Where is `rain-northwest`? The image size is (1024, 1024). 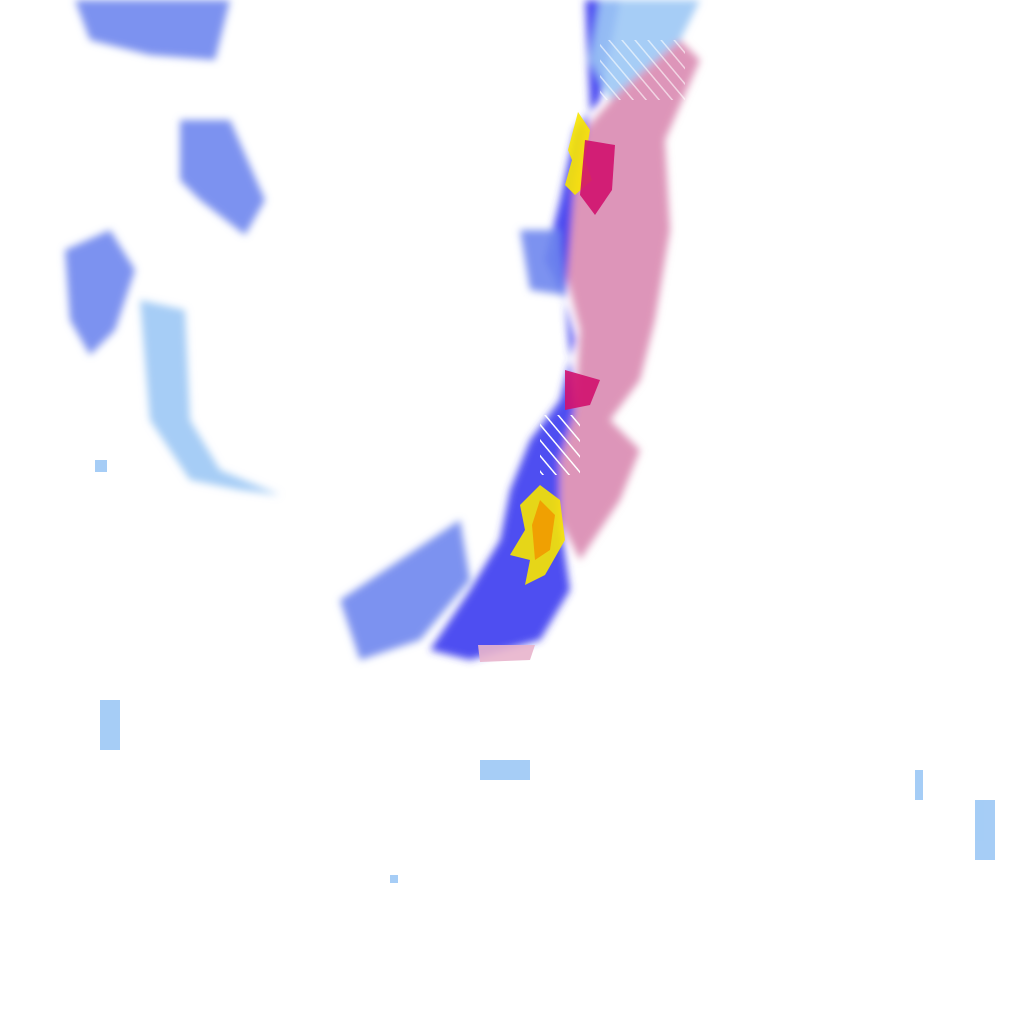 rain-northwest is located at coordinates (222, 177).